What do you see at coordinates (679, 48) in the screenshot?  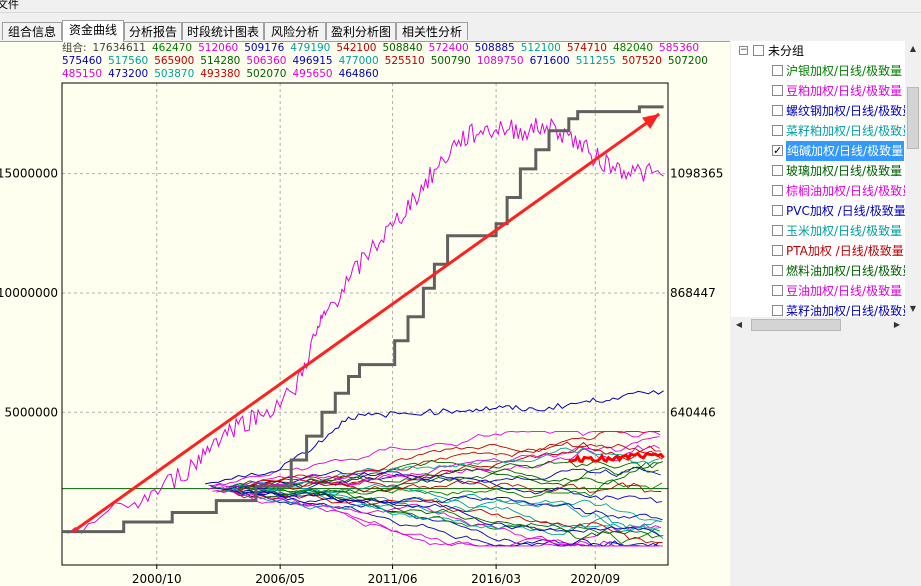 I see `legend-item: 585360` at bounding box center [679, 48].